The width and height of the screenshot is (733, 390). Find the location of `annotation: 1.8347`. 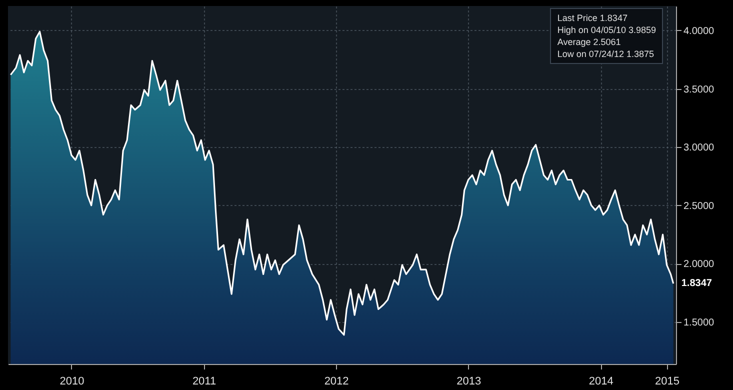

annotation: 1.8347 is located at coordinates (696, 283).